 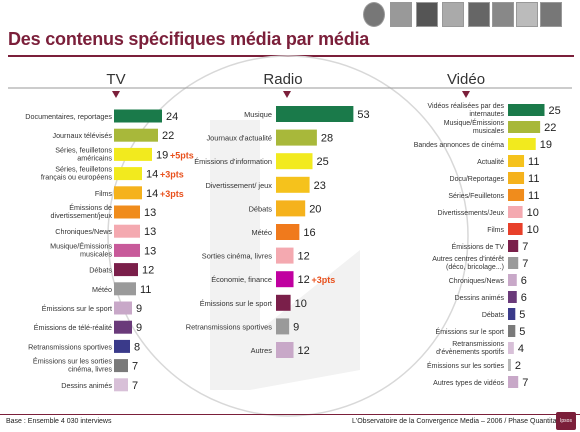 I want to click on category-label: Émissions de, so click(x=90, y=207).